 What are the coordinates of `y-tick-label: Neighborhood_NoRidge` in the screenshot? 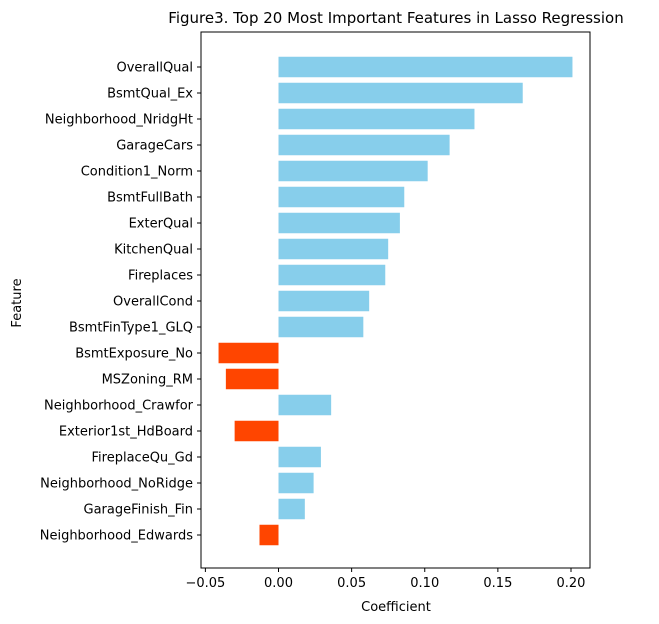 It's located at (116, 484).